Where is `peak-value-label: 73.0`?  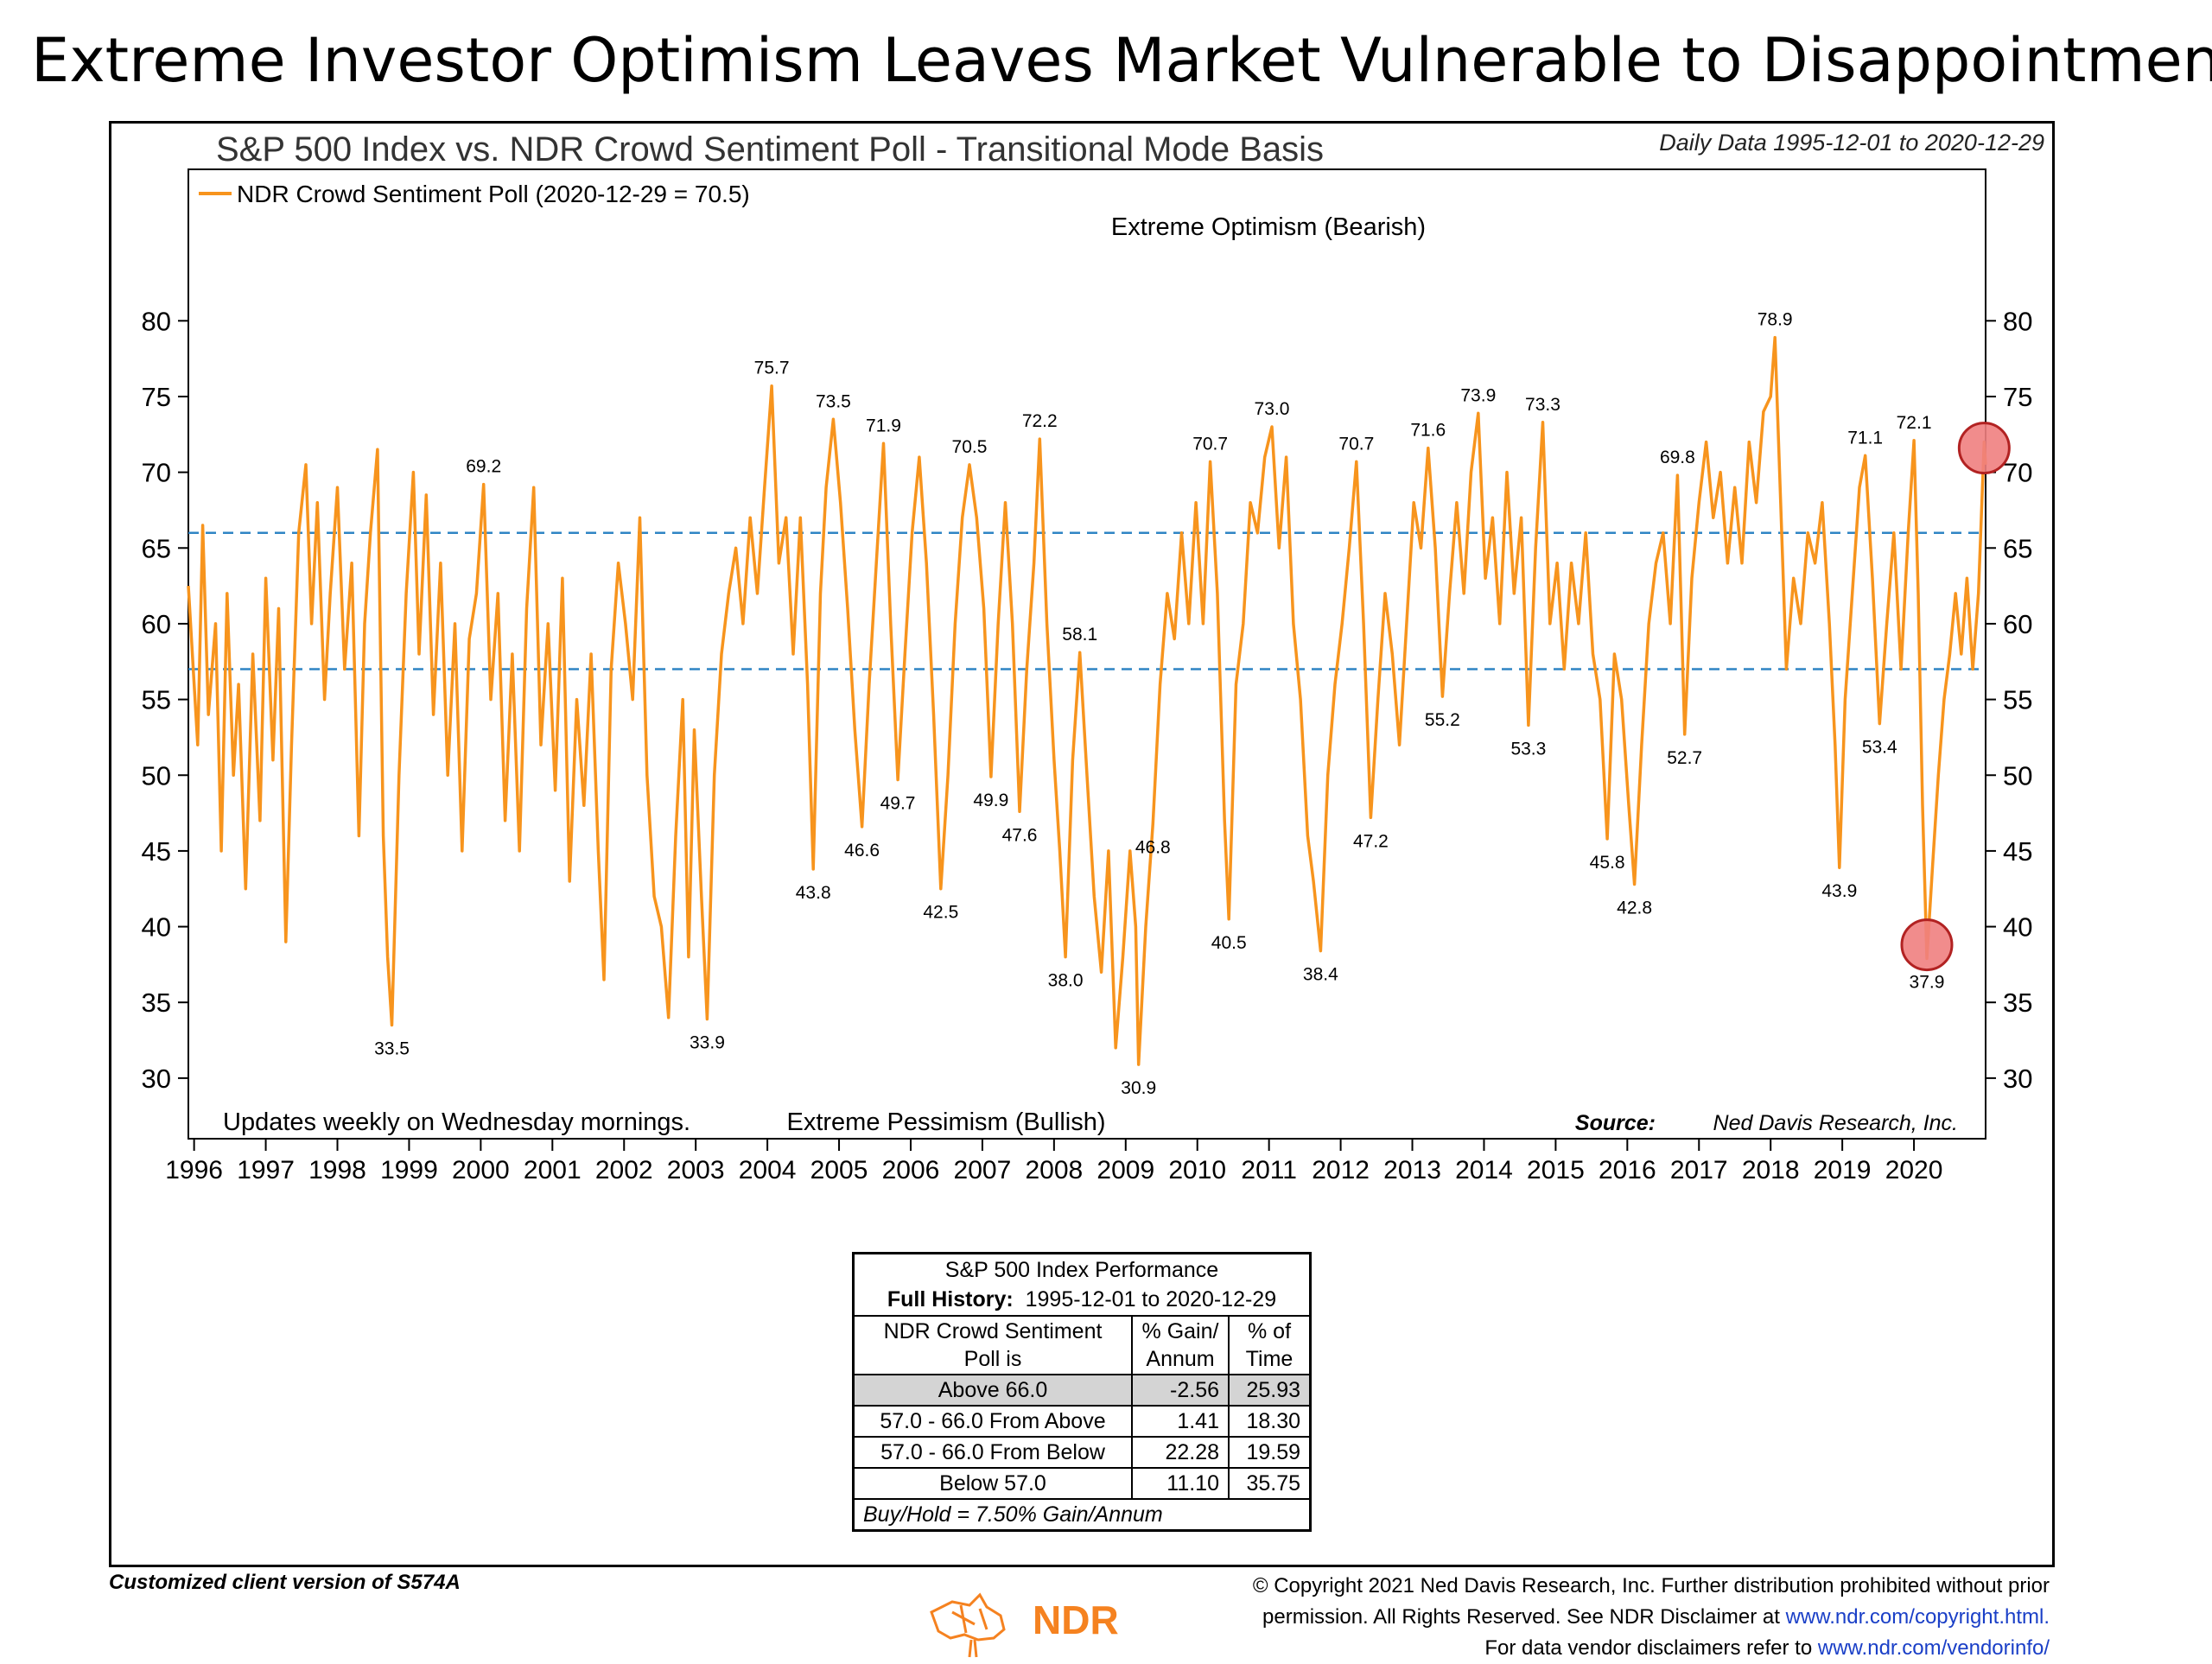
peak-value-label: 73.0 is located at coordinates (1272, 409).